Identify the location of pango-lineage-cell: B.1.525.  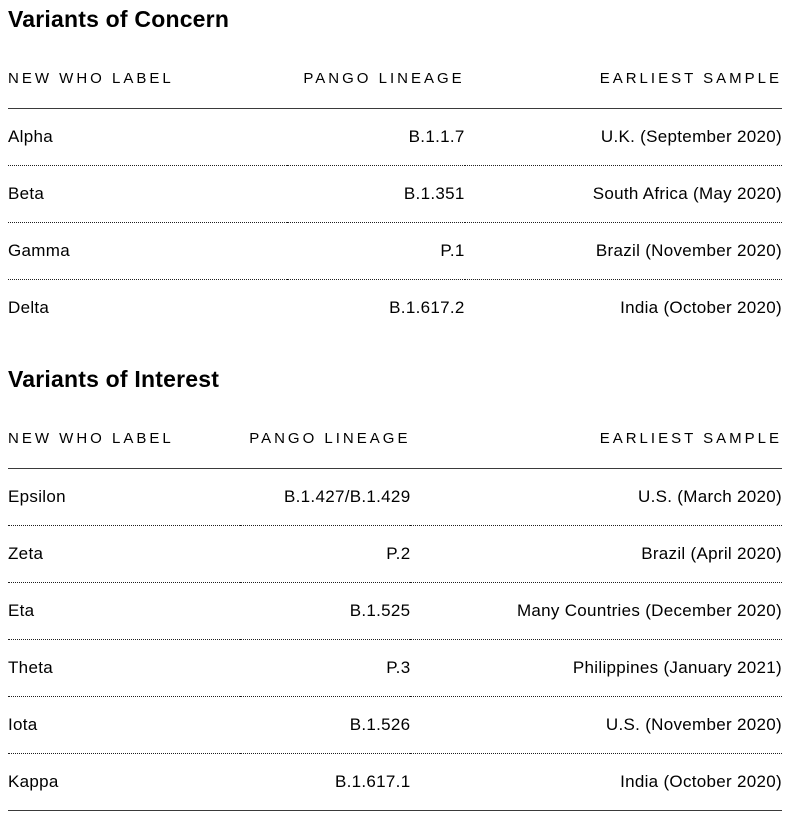
(325, 611).